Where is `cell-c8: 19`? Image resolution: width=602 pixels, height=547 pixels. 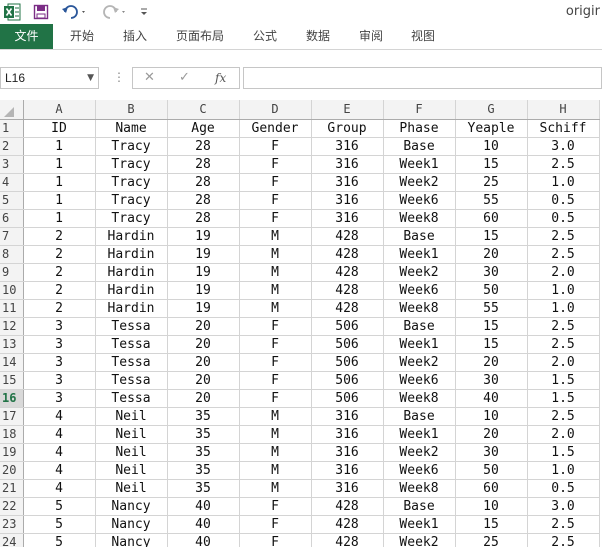
cell-c8: 19 is located at coordinates (203, 254).